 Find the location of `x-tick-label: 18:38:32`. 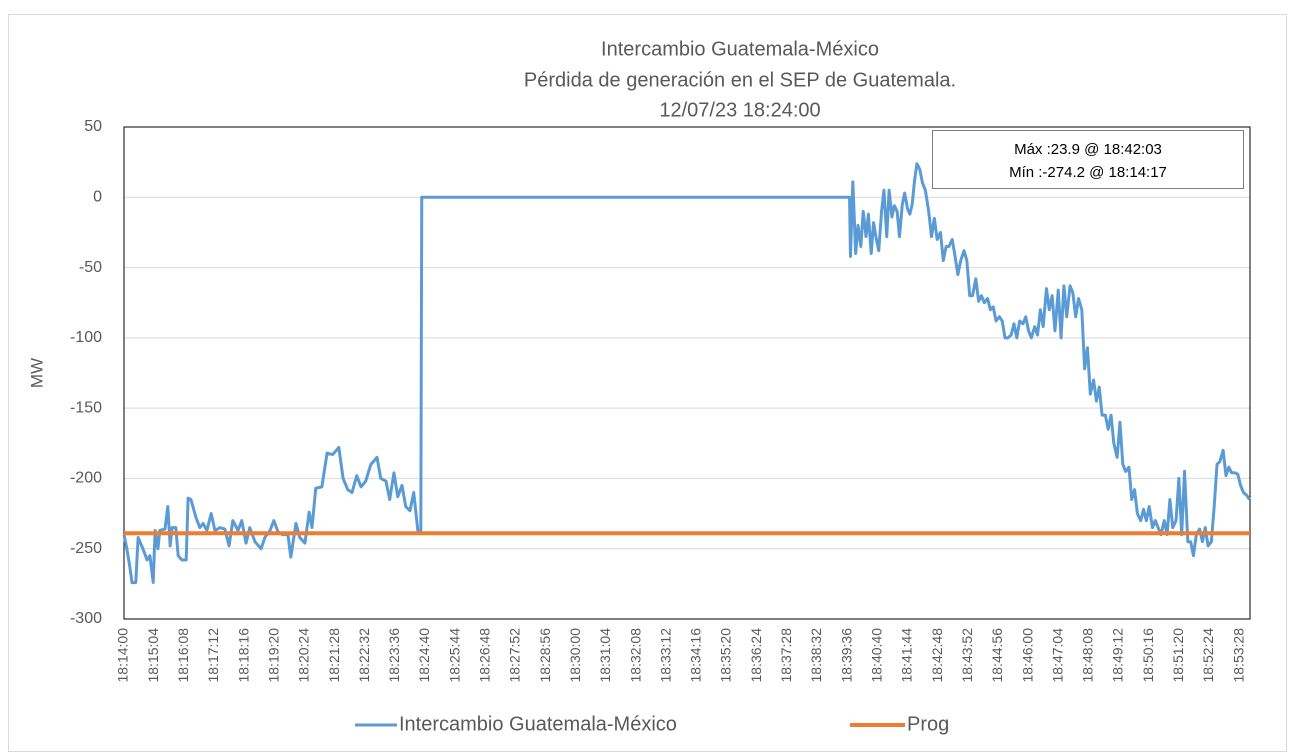

x-tick-label: 18:38:32 is located at coordinates (816, 655).